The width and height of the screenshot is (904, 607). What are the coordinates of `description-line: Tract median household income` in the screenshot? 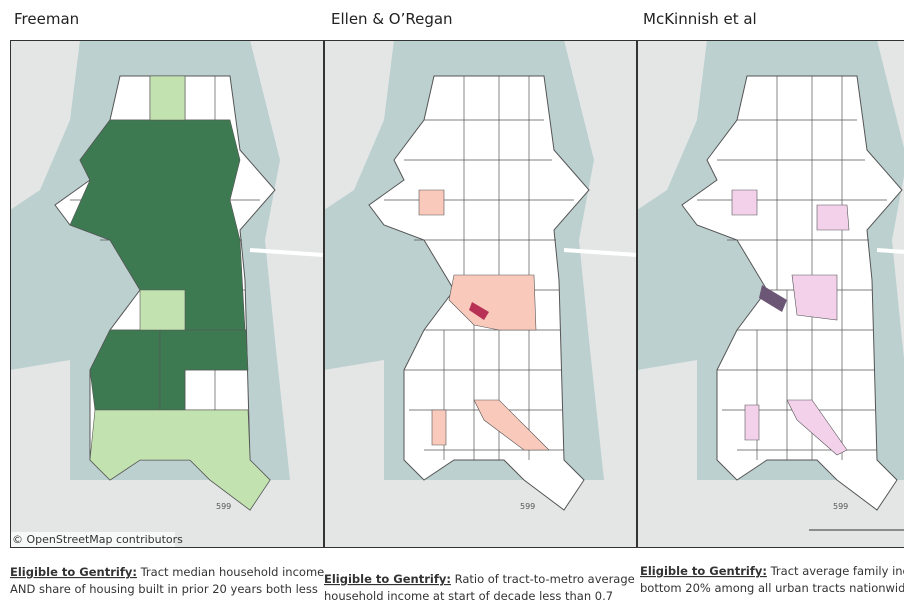 It's located at (230, 572).